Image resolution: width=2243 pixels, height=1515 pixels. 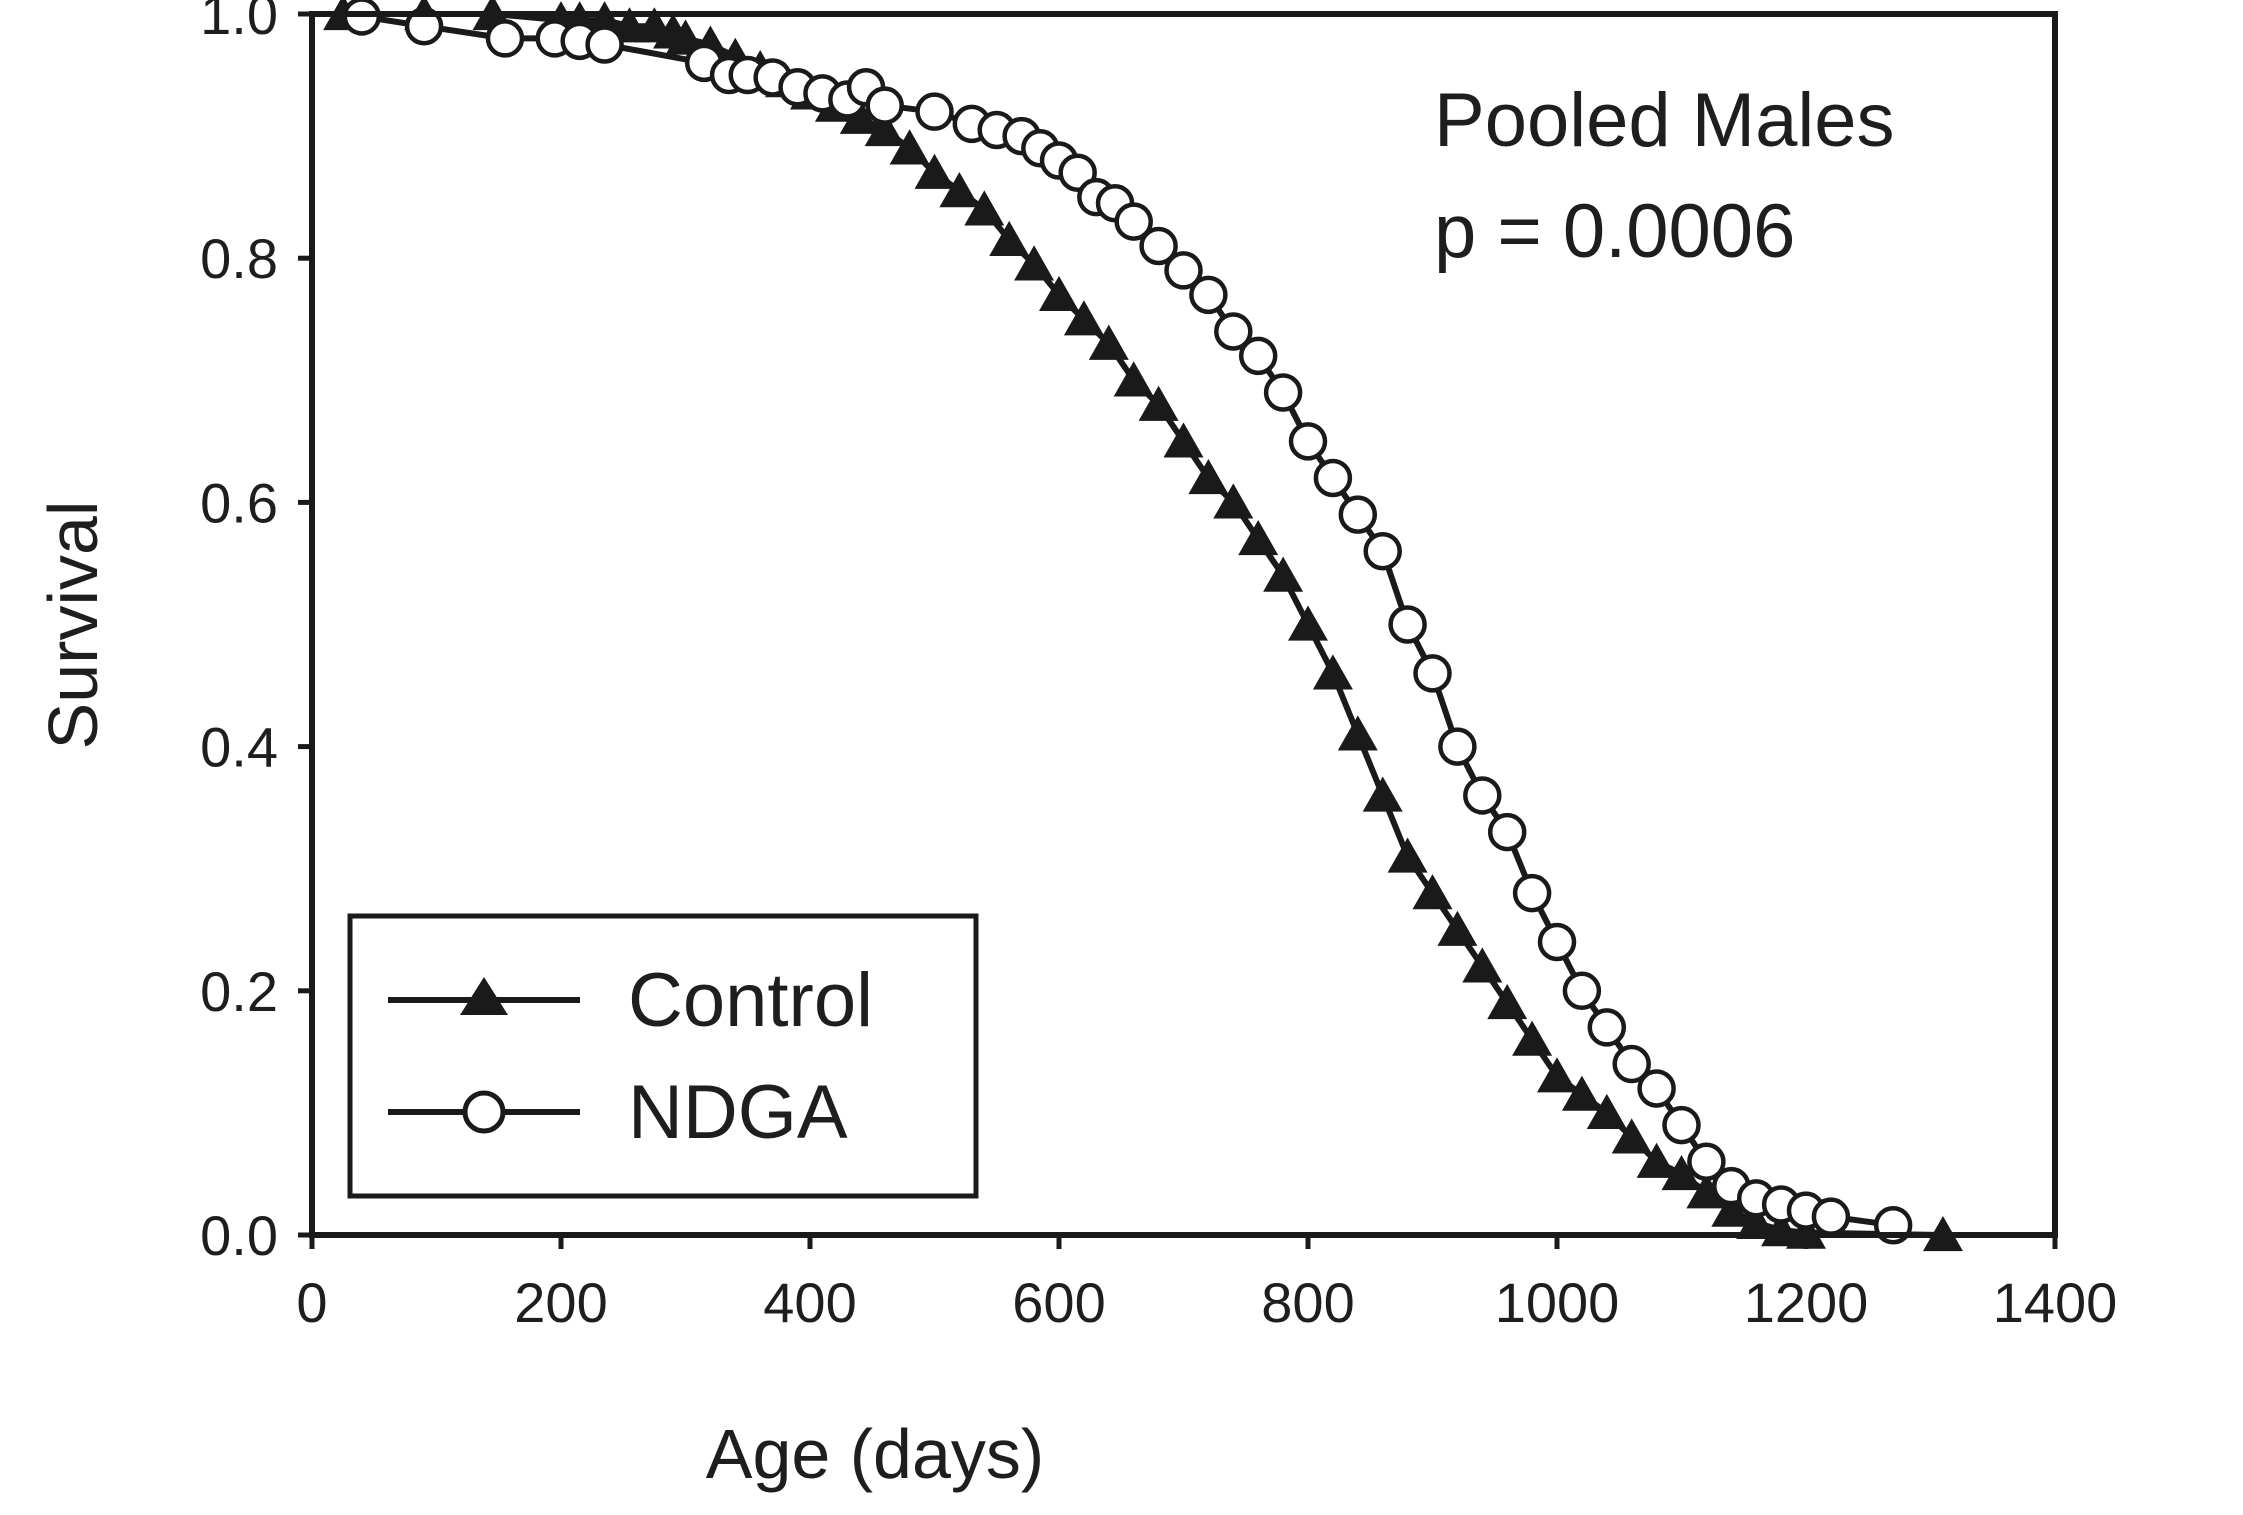 I want to click on legend: Control NDGA, so click(x=663, y=1056).